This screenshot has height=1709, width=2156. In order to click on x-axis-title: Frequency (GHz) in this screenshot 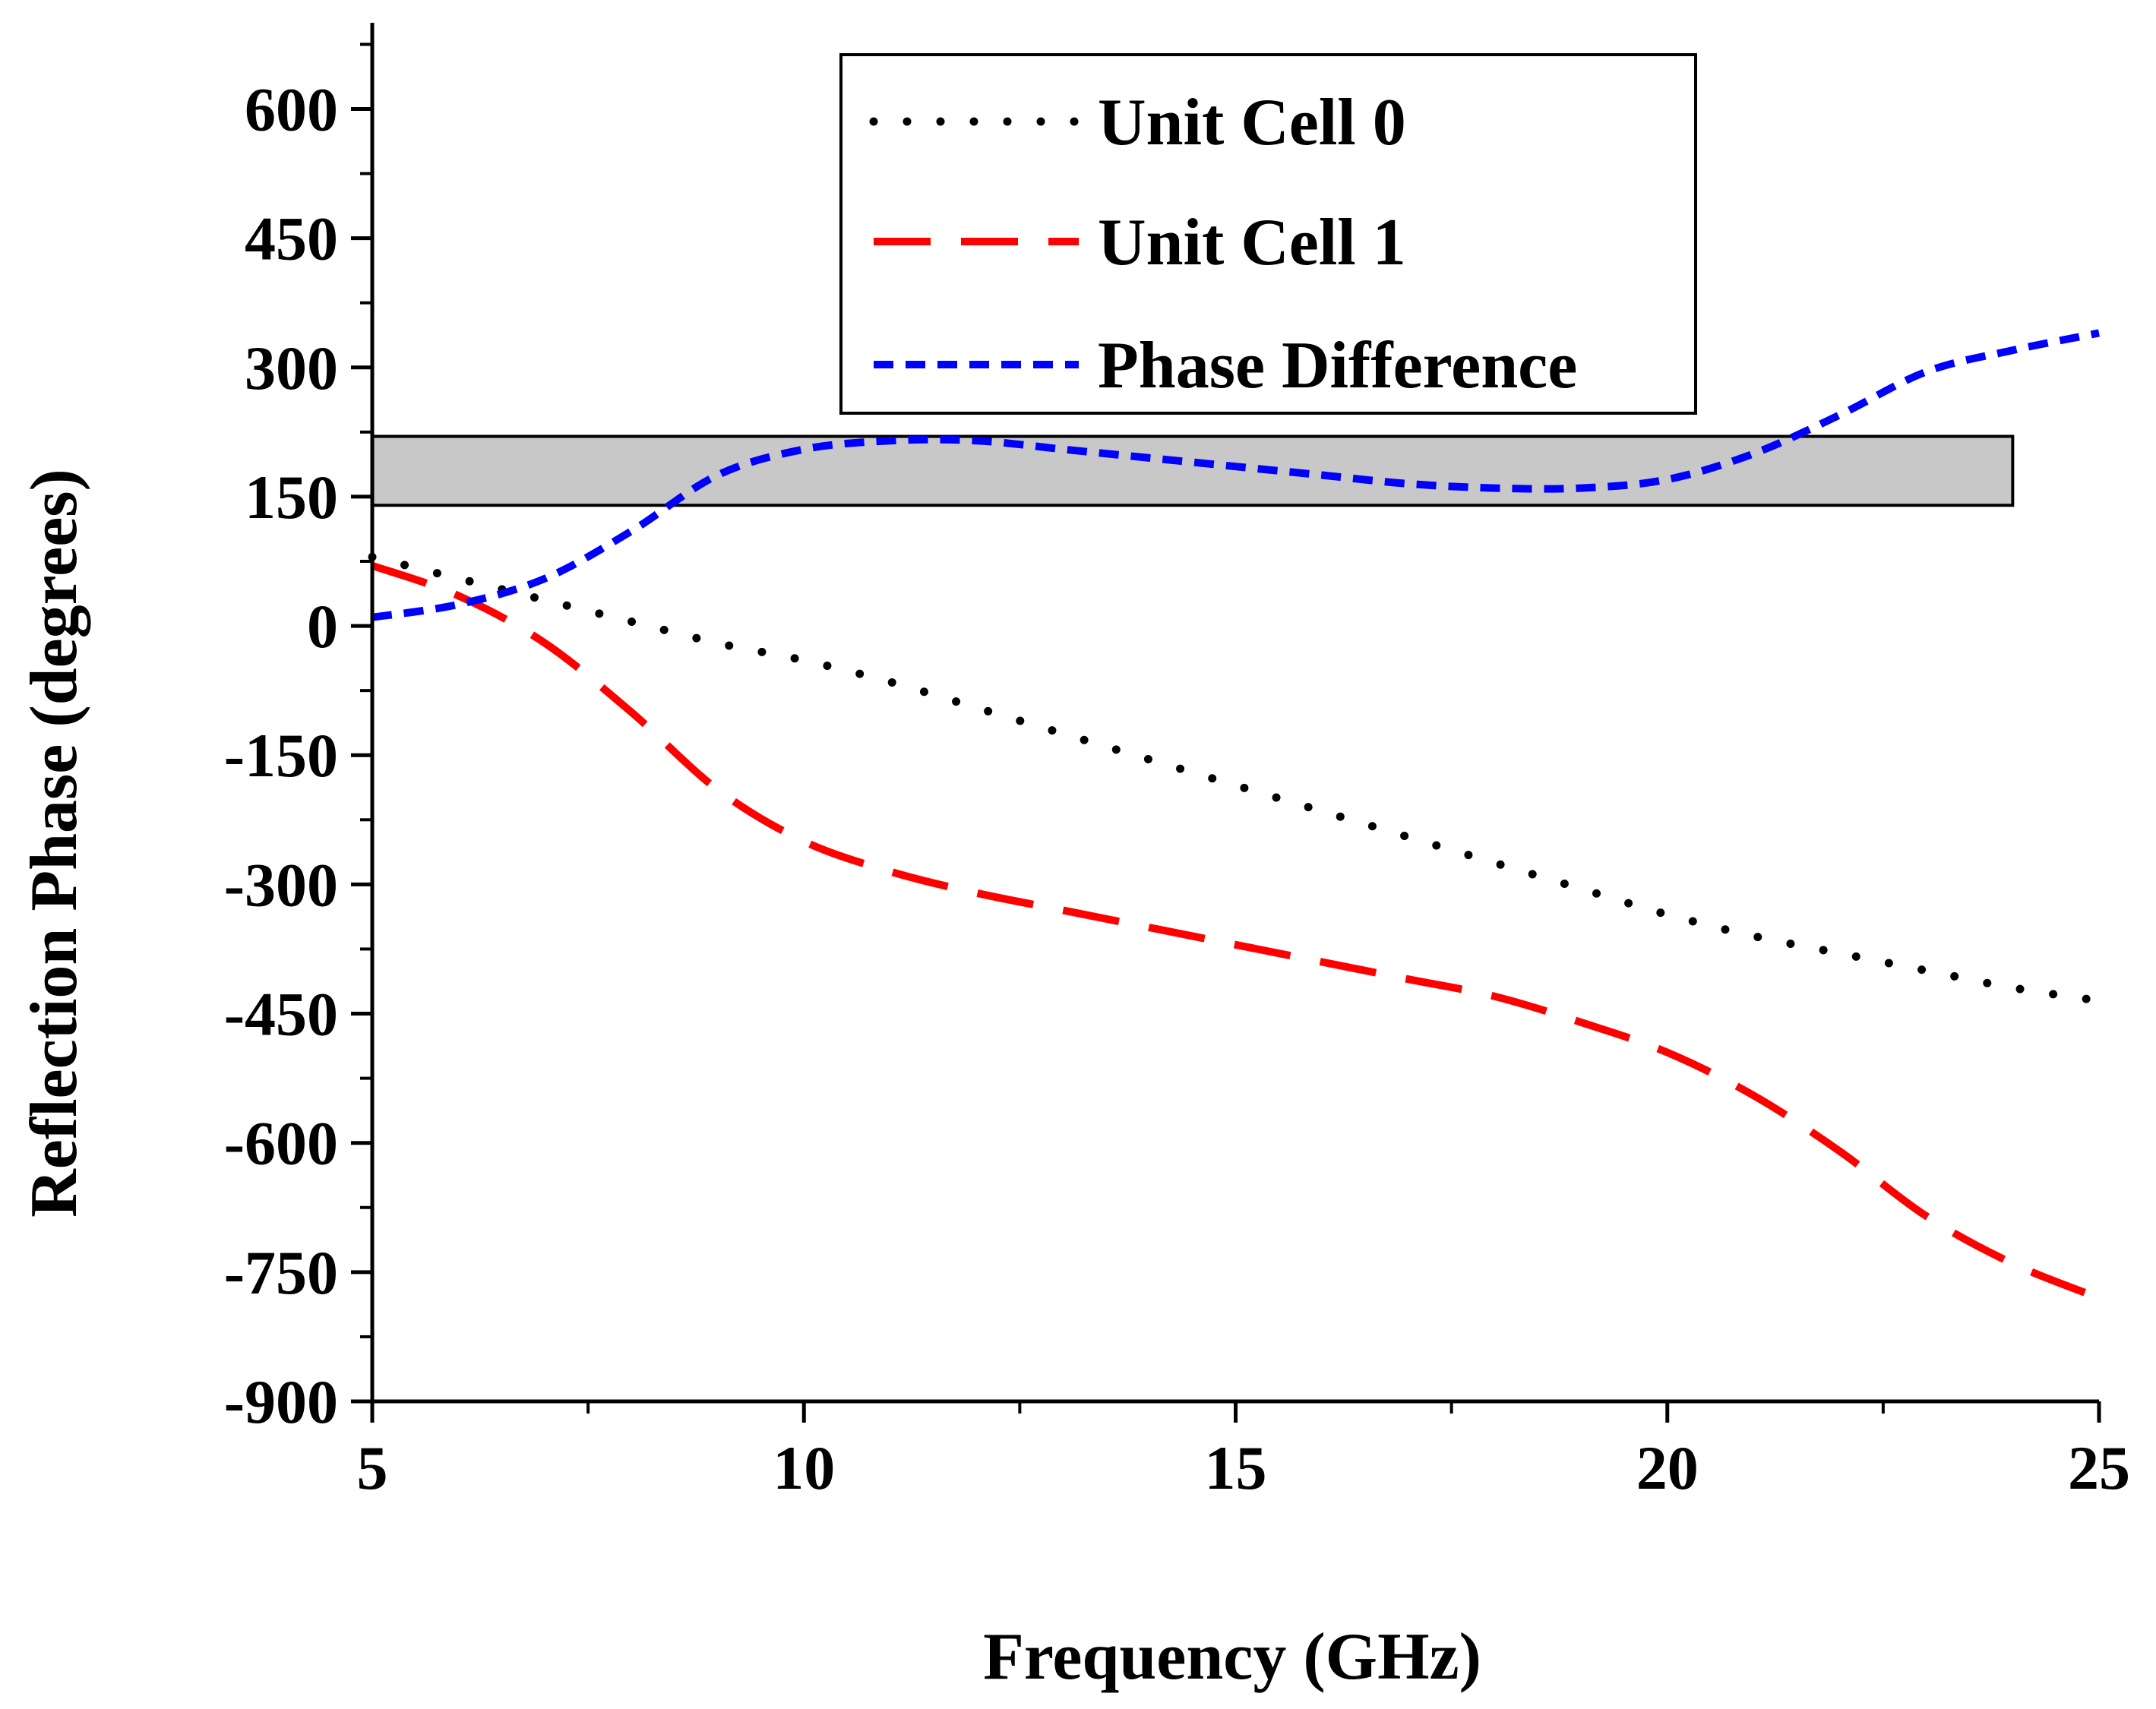, I will do `click(1232, 1657)`.